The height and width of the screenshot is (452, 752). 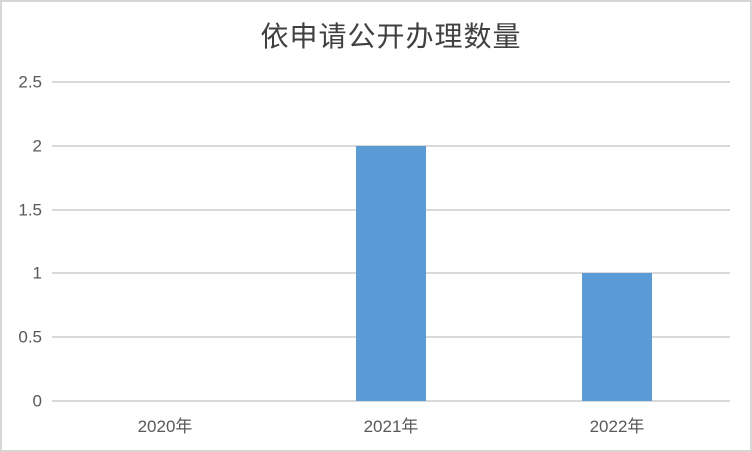 What do you see at coordinates (165, 426) in the screenshot?
I see `x-tick-label: 2020年` at bounding box center [165, 426].